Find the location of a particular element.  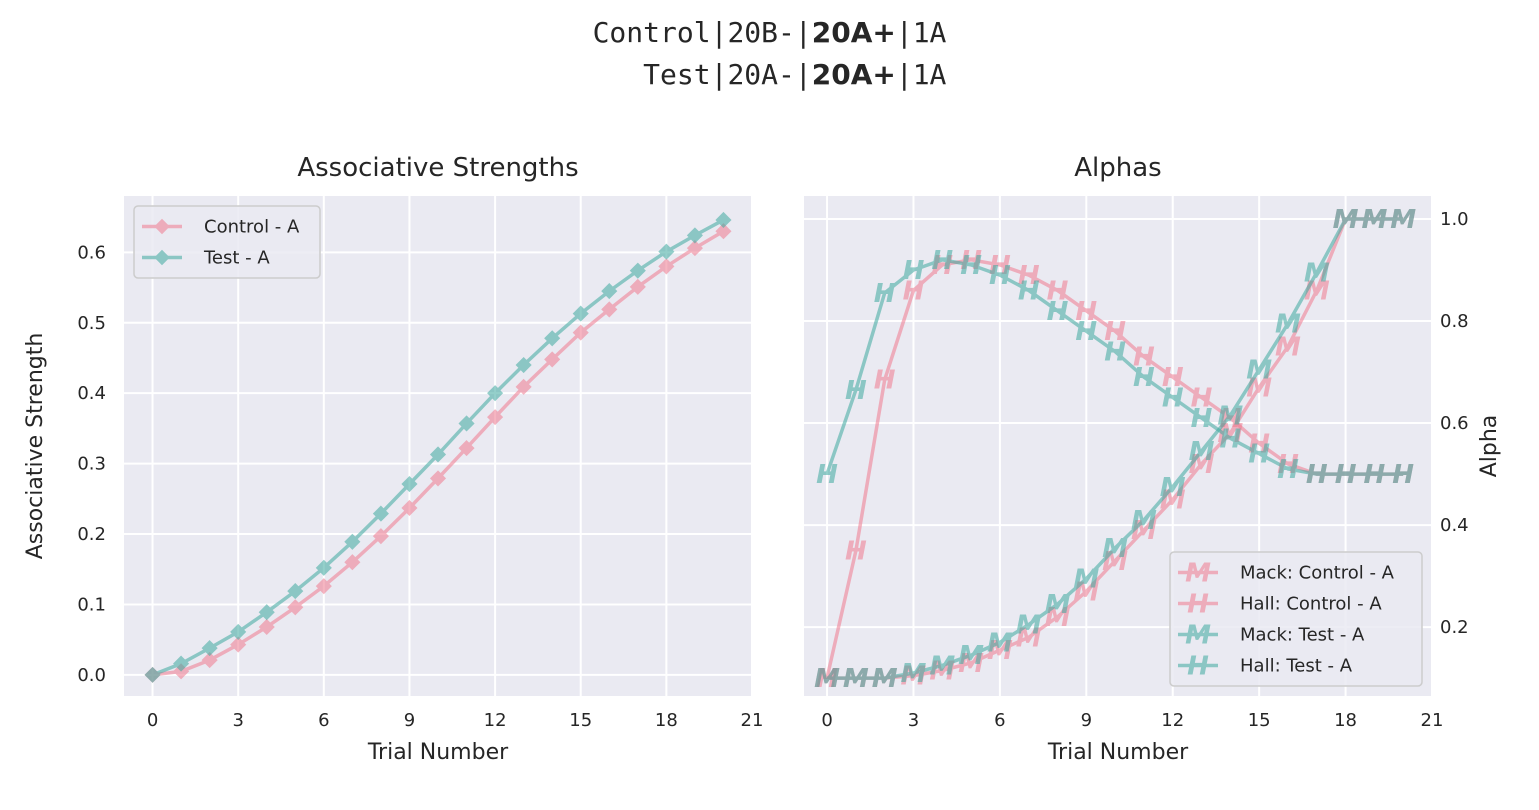

y-axis-label: Alpha is located at coordinates (1489, 446).